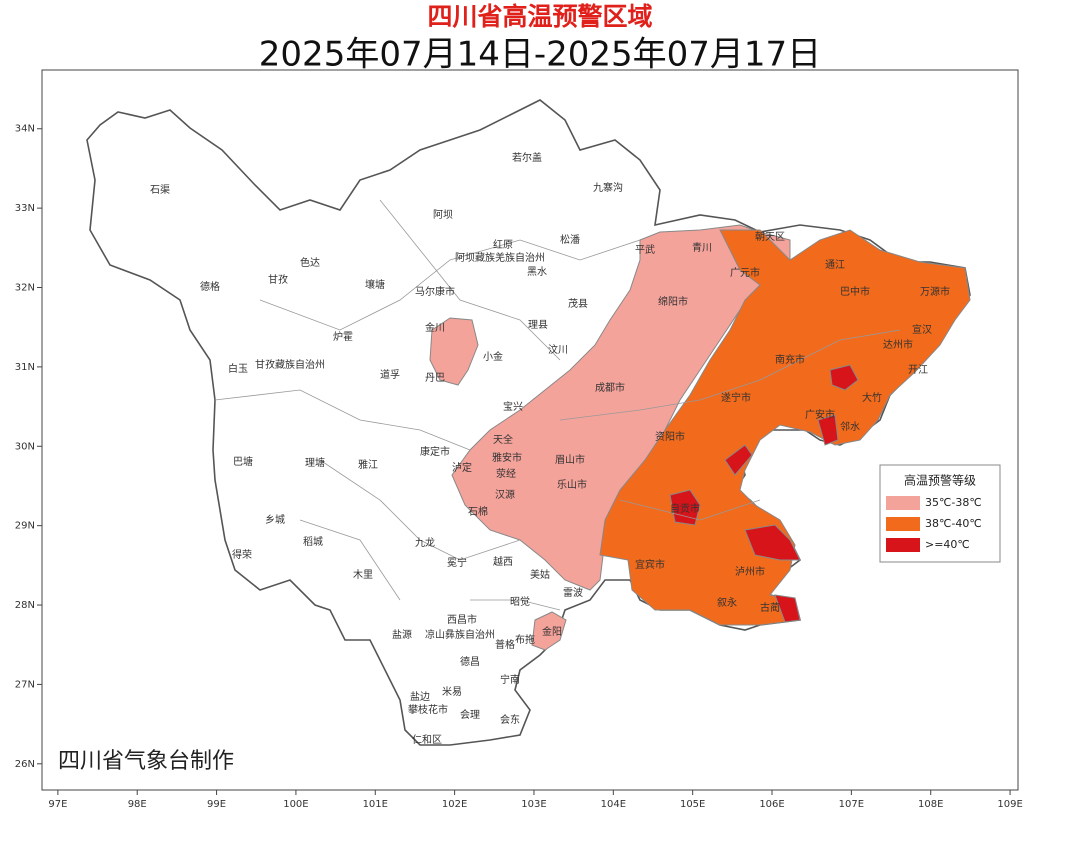  What do you see at coordinates (315, 462) in the screenshot?
I see `place-label: 理塘` at bounding box center [315, 462].